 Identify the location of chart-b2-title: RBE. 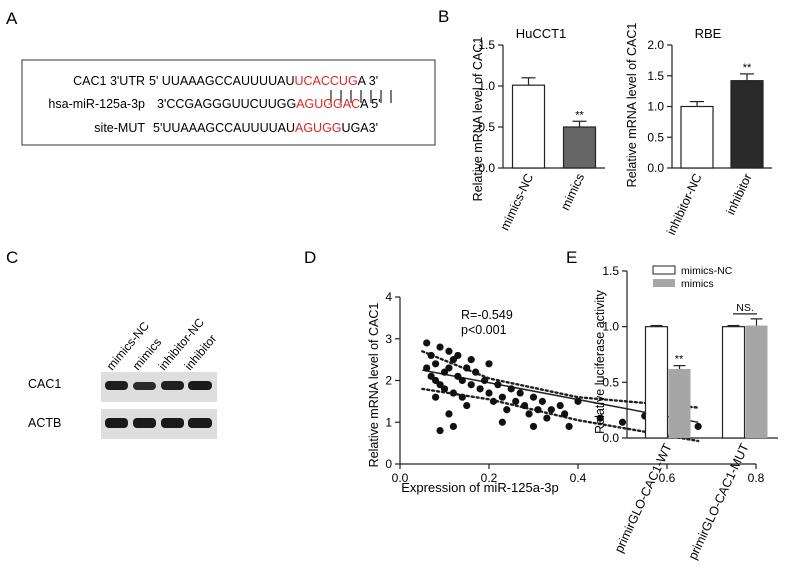
(708, 33).